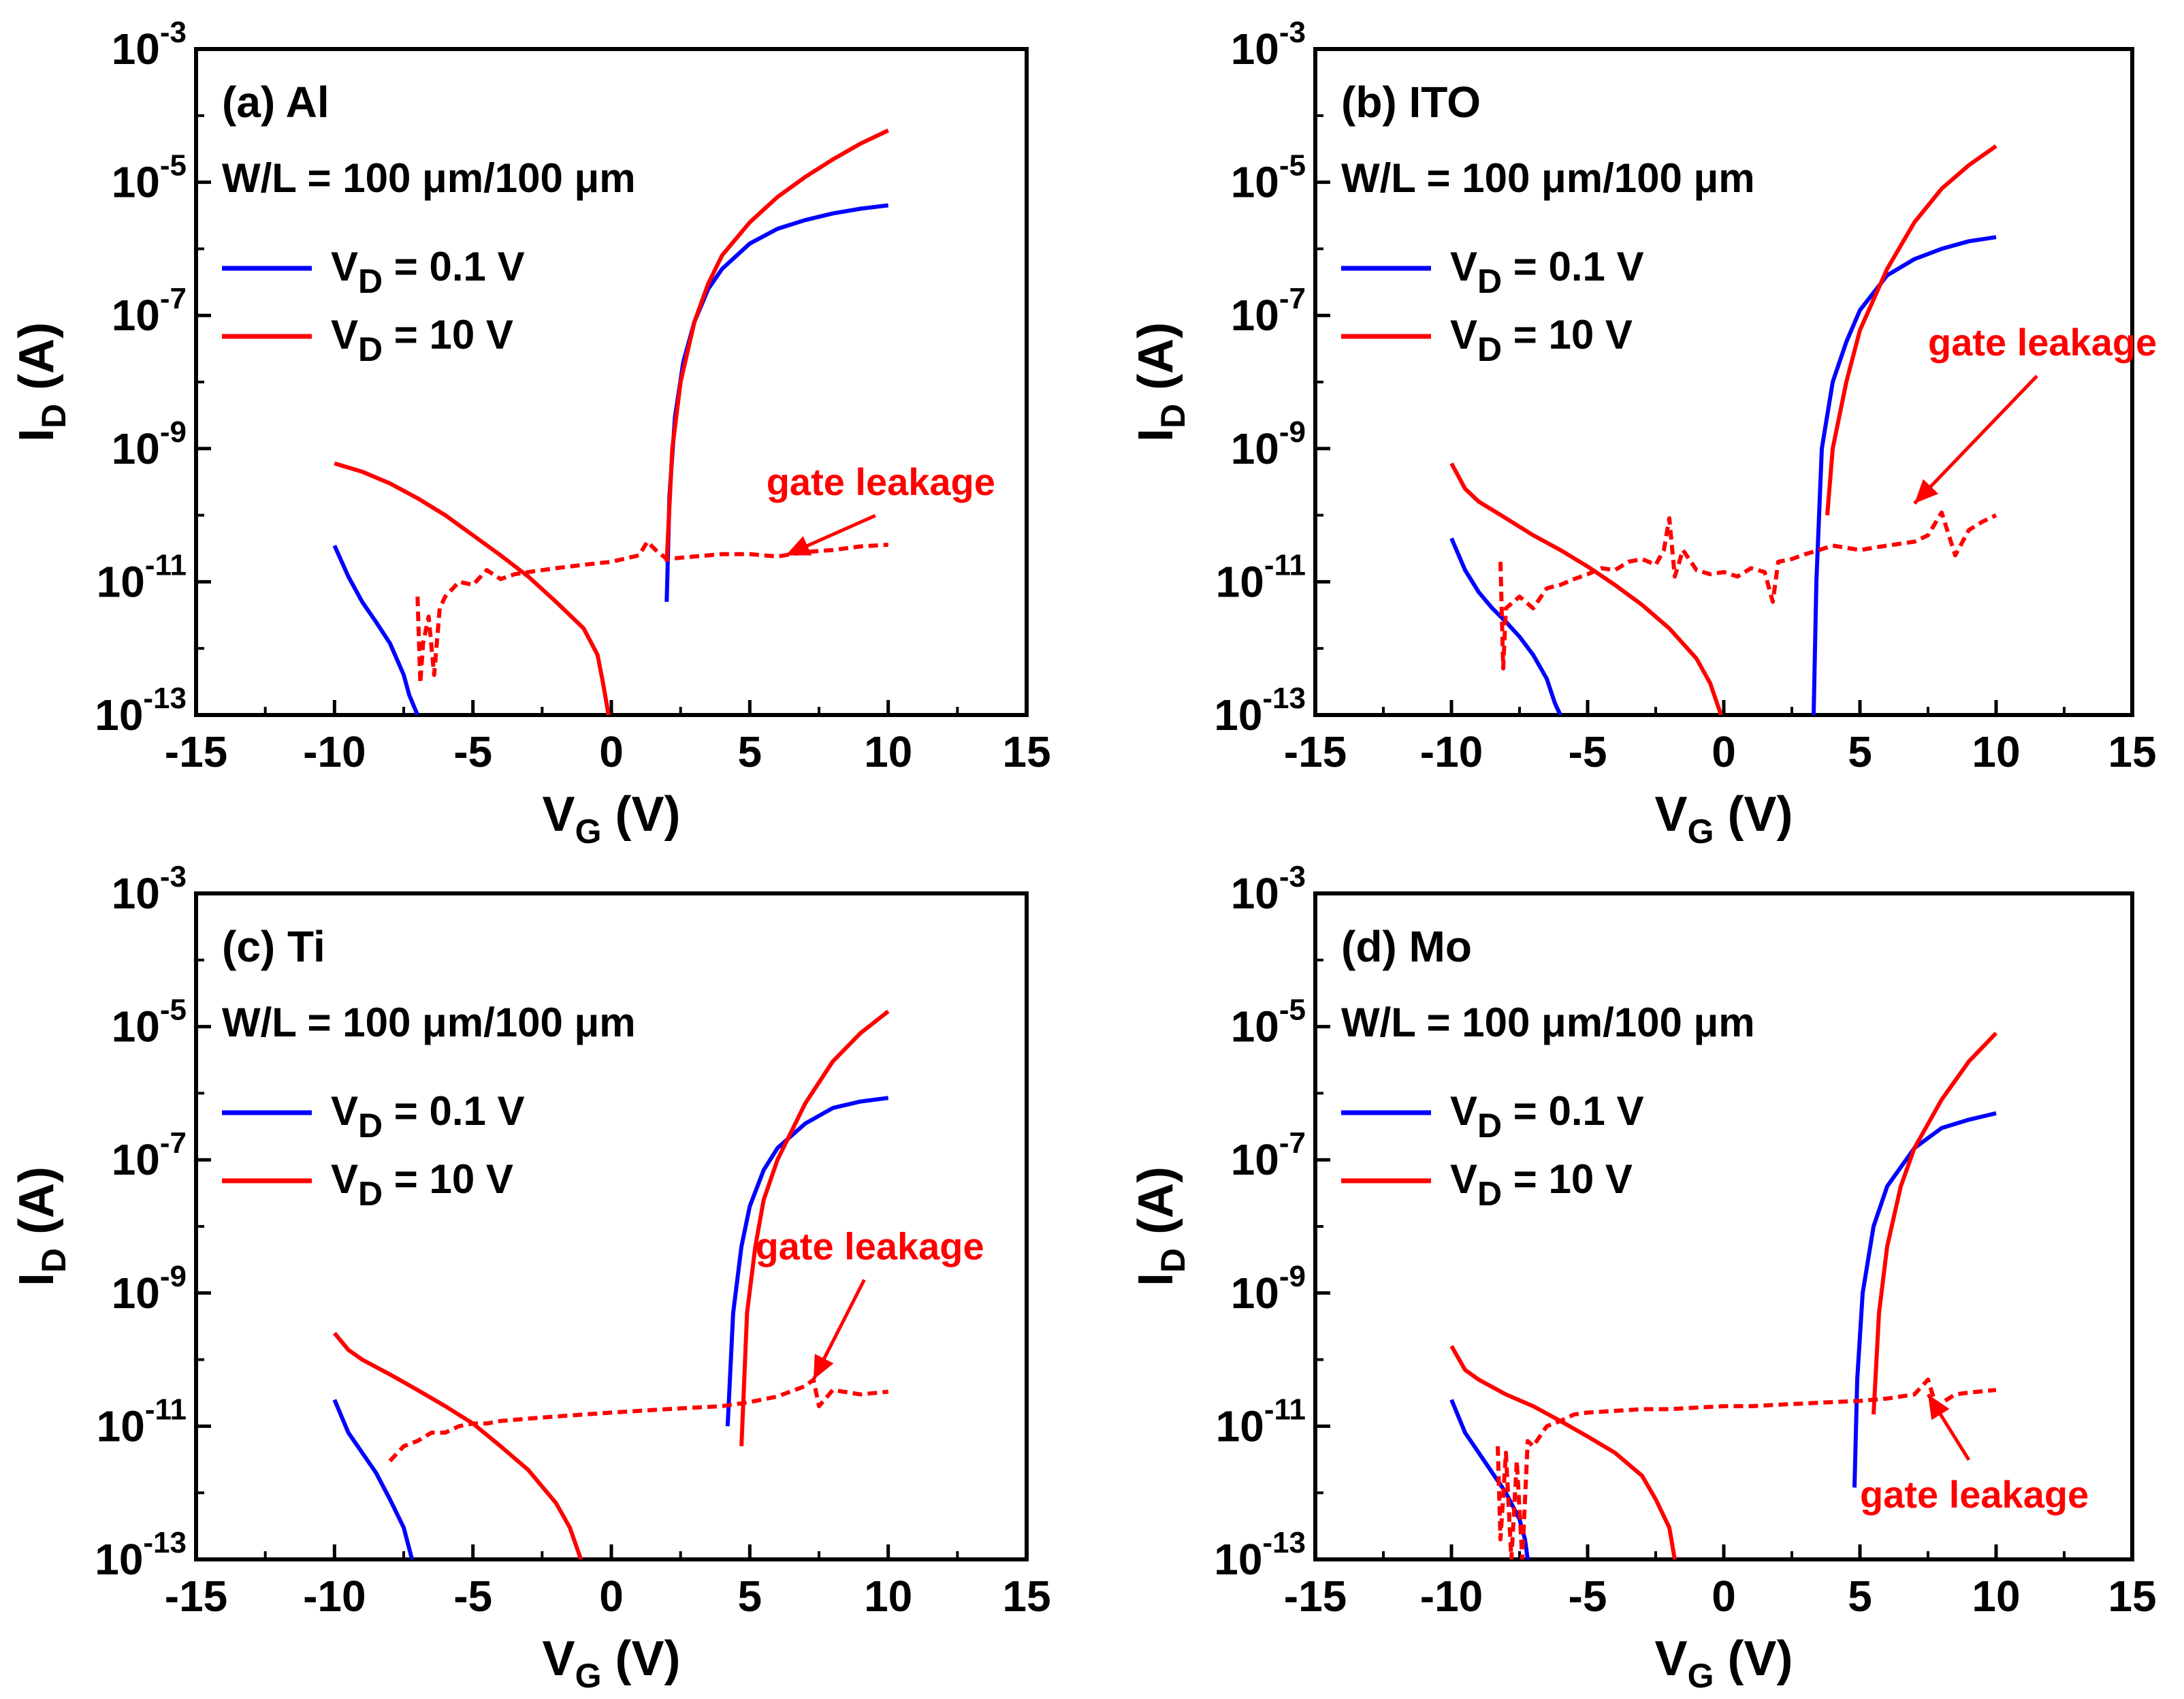 This screenshot has height=1699, width=2184. What do you see at coordinates (1975, 440) in the screenshot?
I see `annotation-arrow` at bounding box center [1975, 440].